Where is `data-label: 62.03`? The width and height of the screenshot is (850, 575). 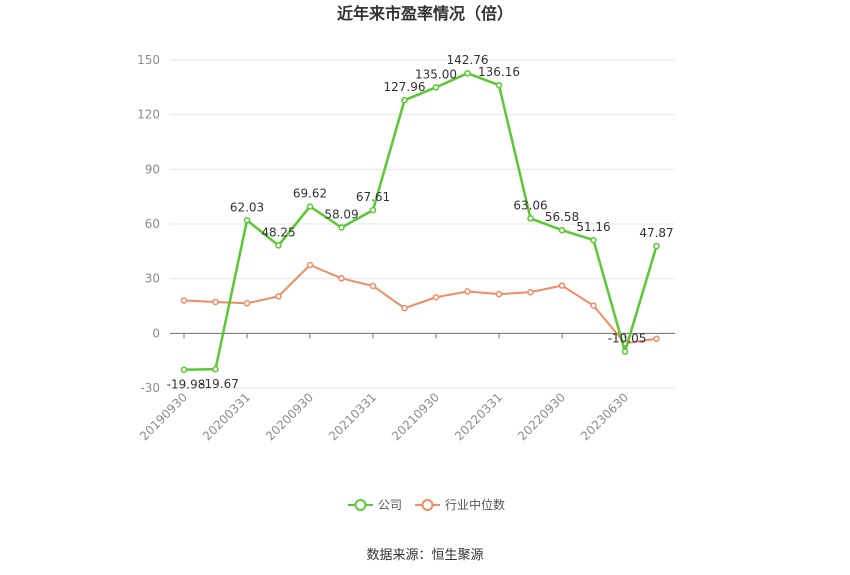
data-label: 62.03 is located at coordinates (247, 207).